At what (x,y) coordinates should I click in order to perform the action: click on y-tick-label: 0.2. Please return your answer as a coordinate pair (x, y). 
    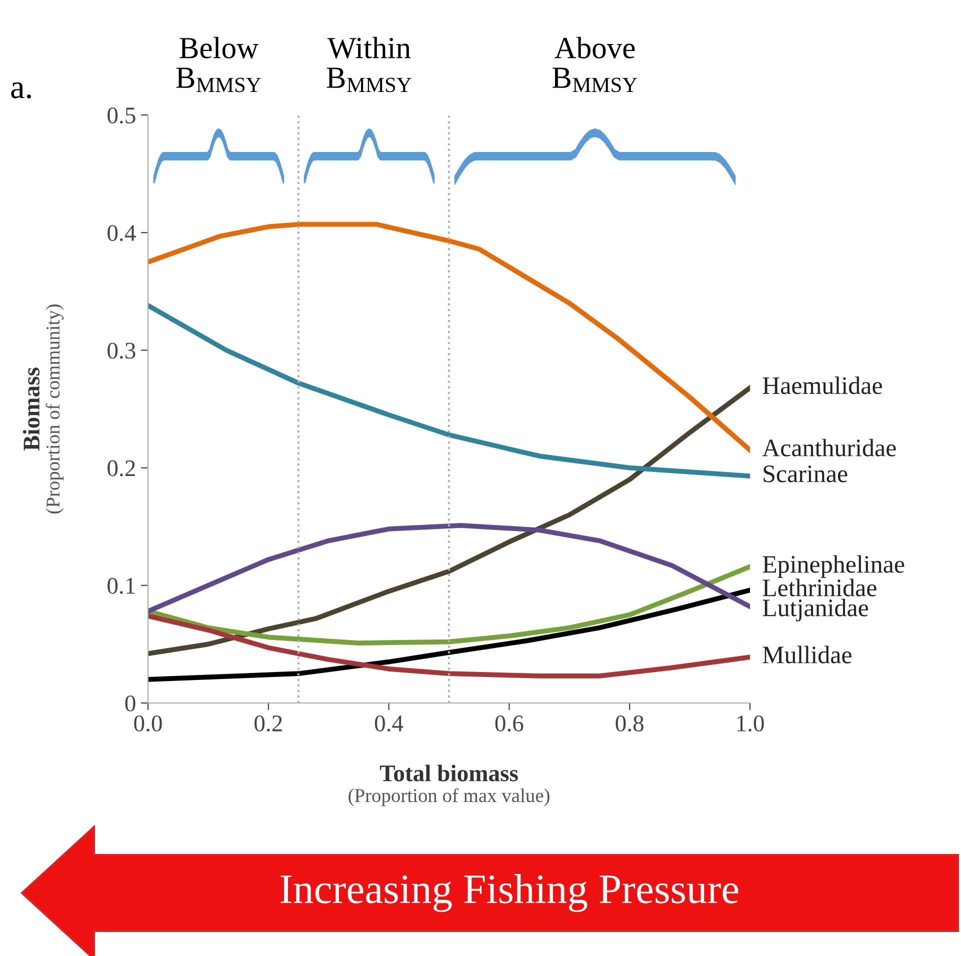
    Looking at the image, I should click on (121, 468).